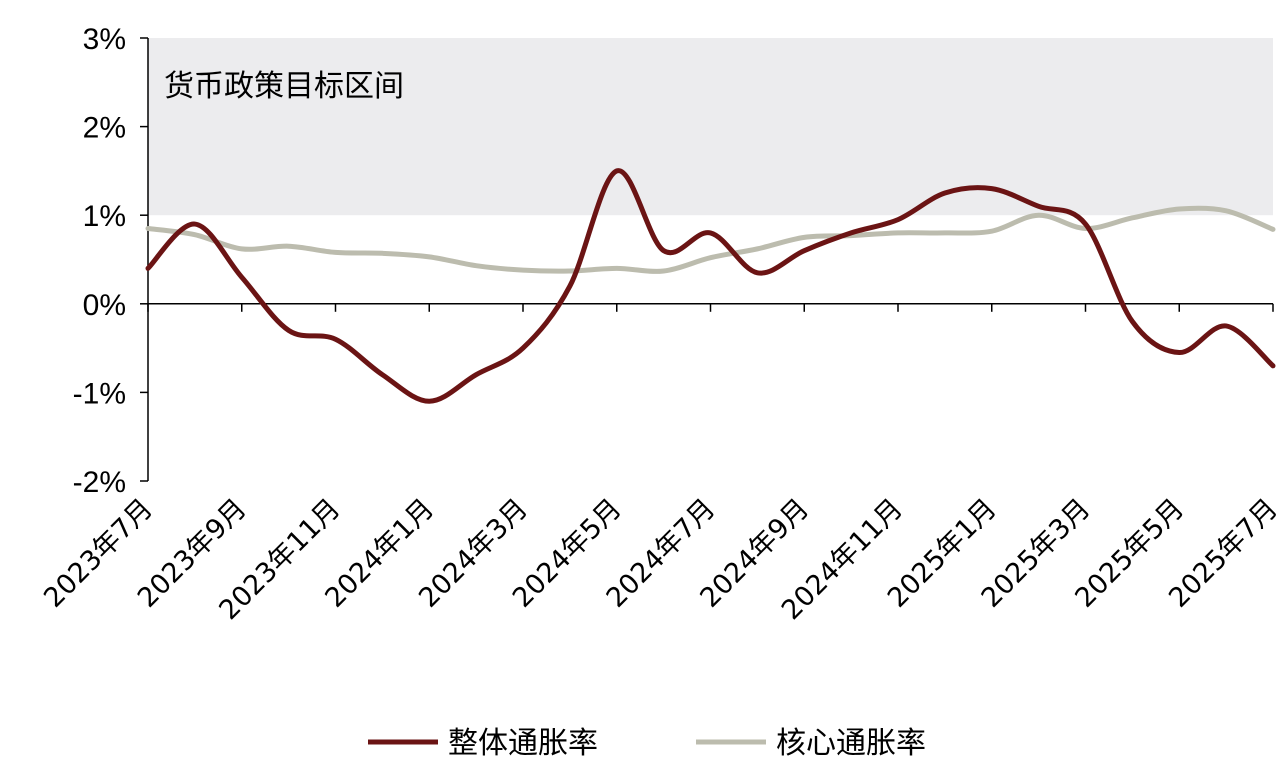 The width and height of the screenshot is (1287, 774). Describe the element at coordinates (99, 482) in the screenshot. I see `y-tick-label: -2%` at that location.